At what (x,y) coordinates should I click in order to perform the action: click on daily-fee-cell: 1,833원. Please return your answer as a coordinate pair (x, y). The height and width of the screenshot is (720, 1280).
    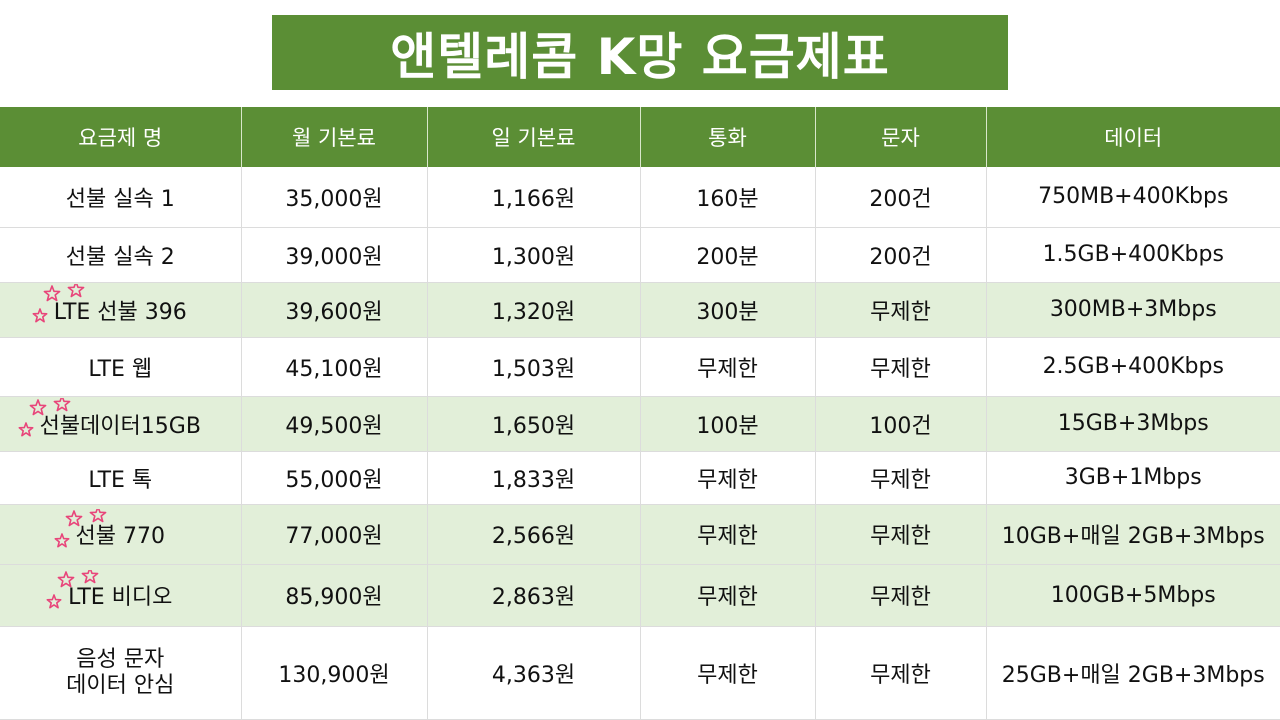
    Looking at the image, I should click on (534, 478).